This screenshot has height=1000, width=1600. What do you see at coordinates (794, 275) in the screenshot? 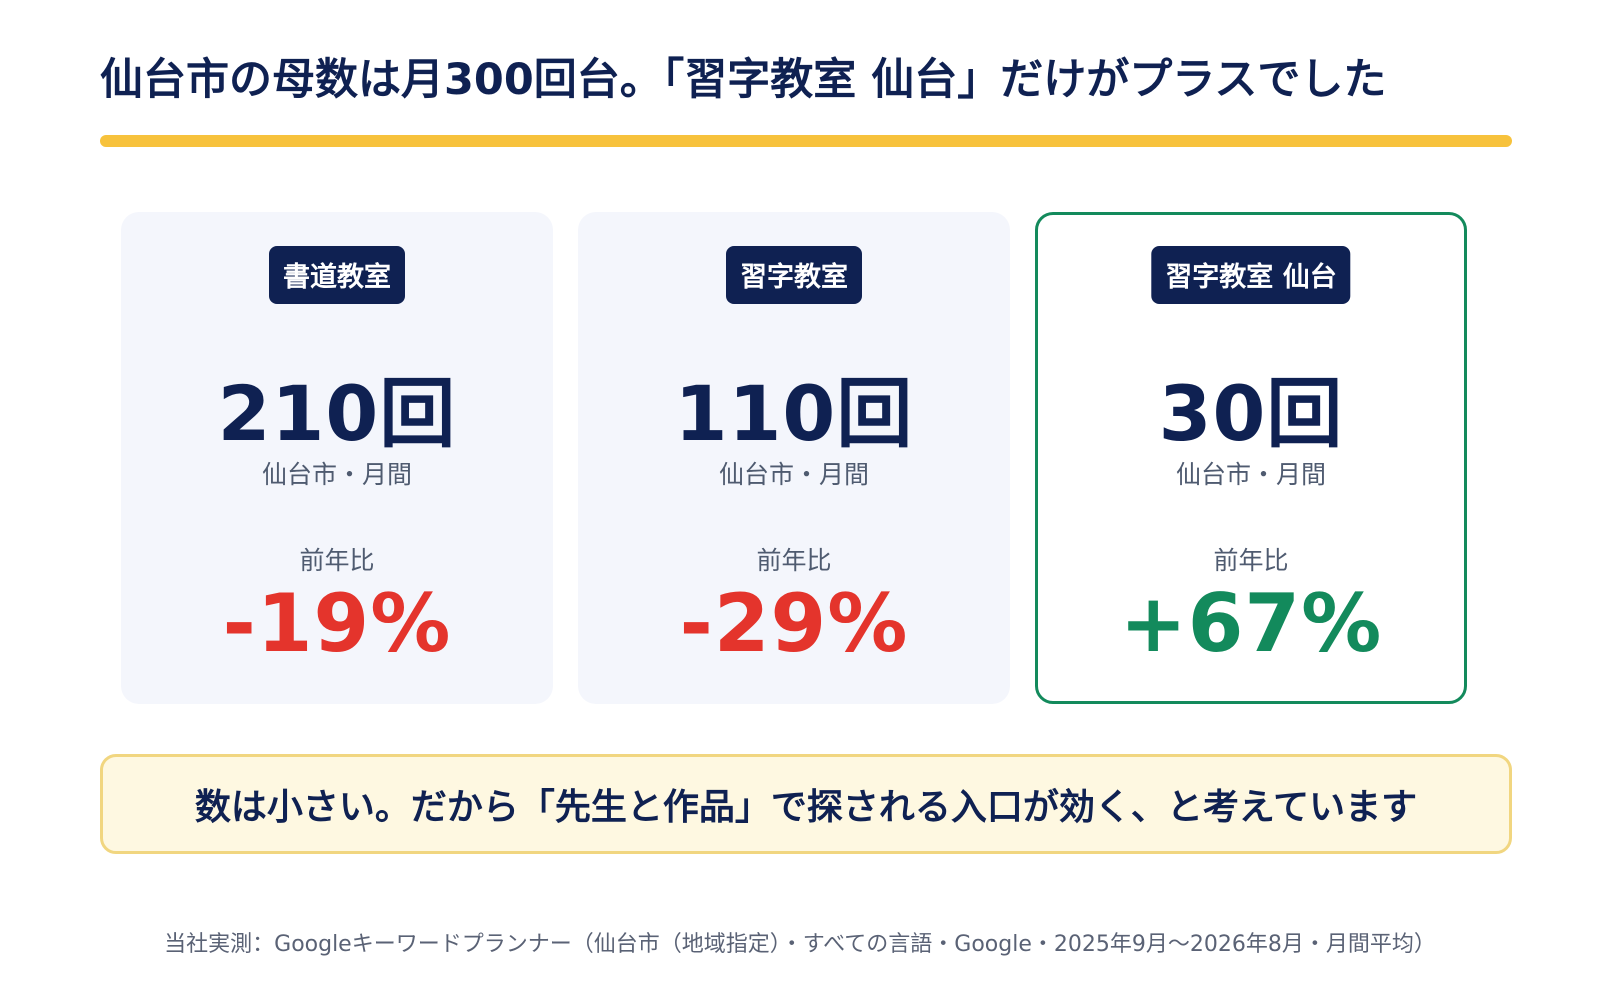
I see `keyword-badge: 習字教室` at bounding box center [794, 275].